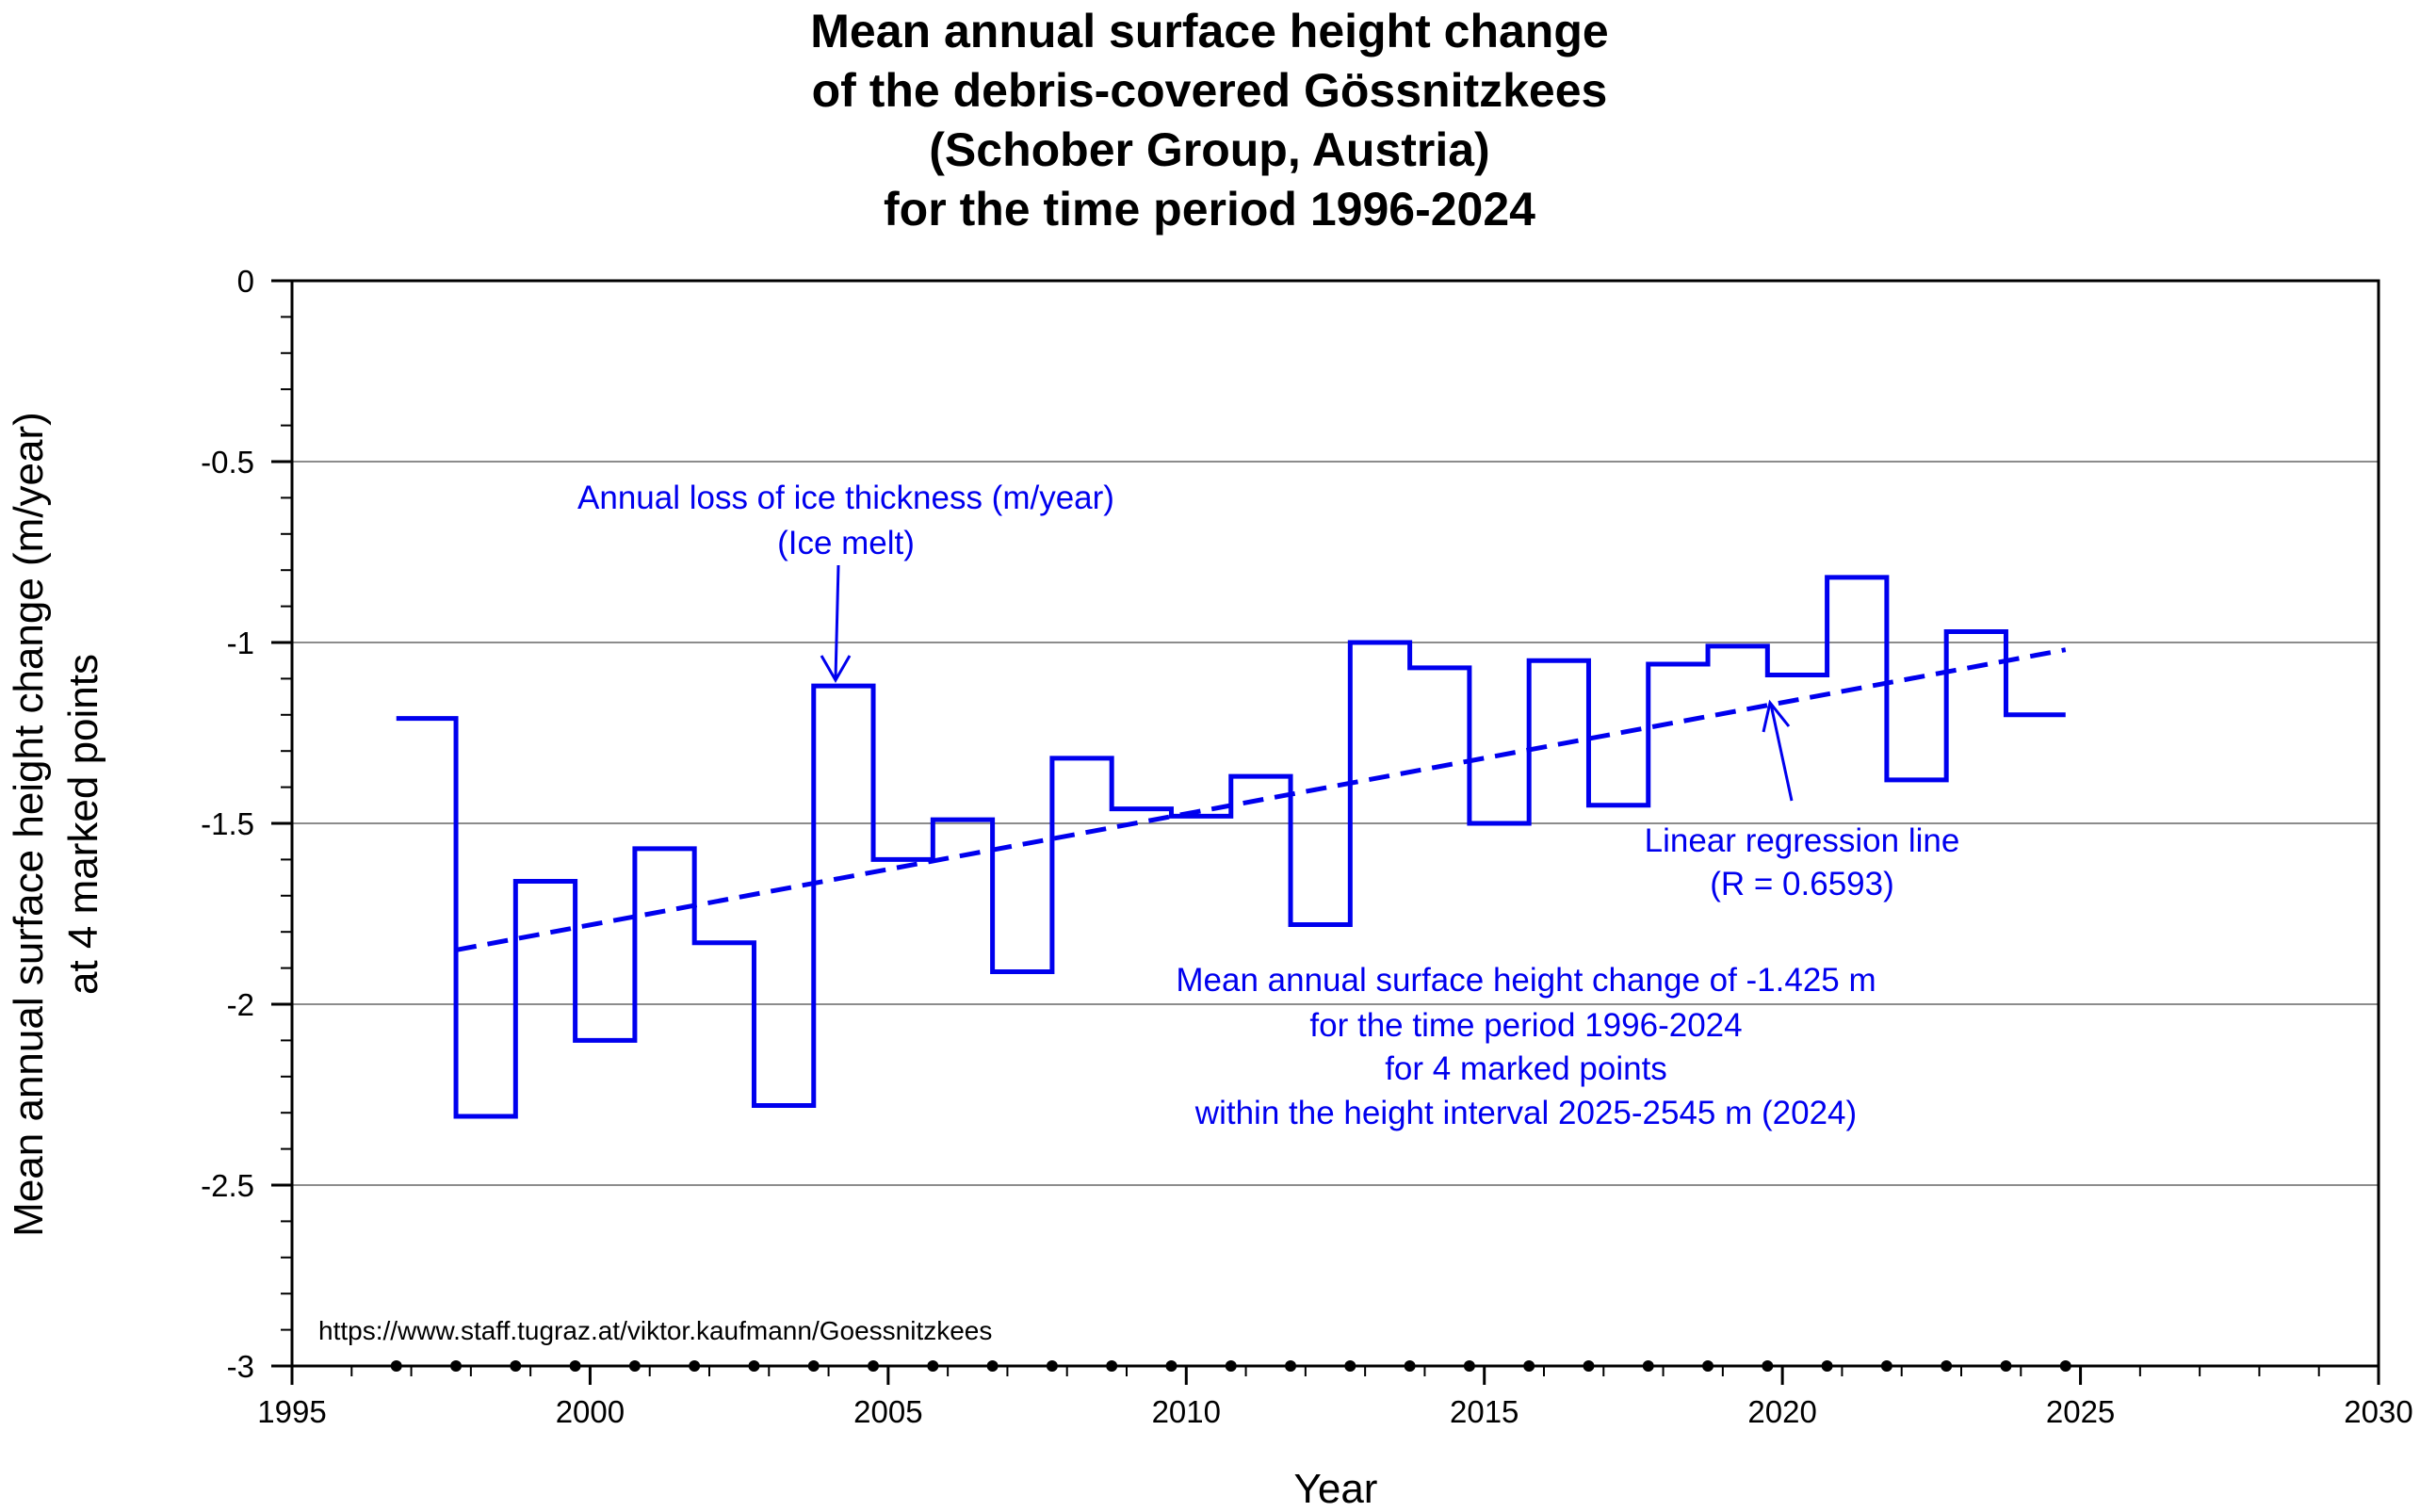  I want to click on annotation-ice-melt-arrow, so click(837, 621).